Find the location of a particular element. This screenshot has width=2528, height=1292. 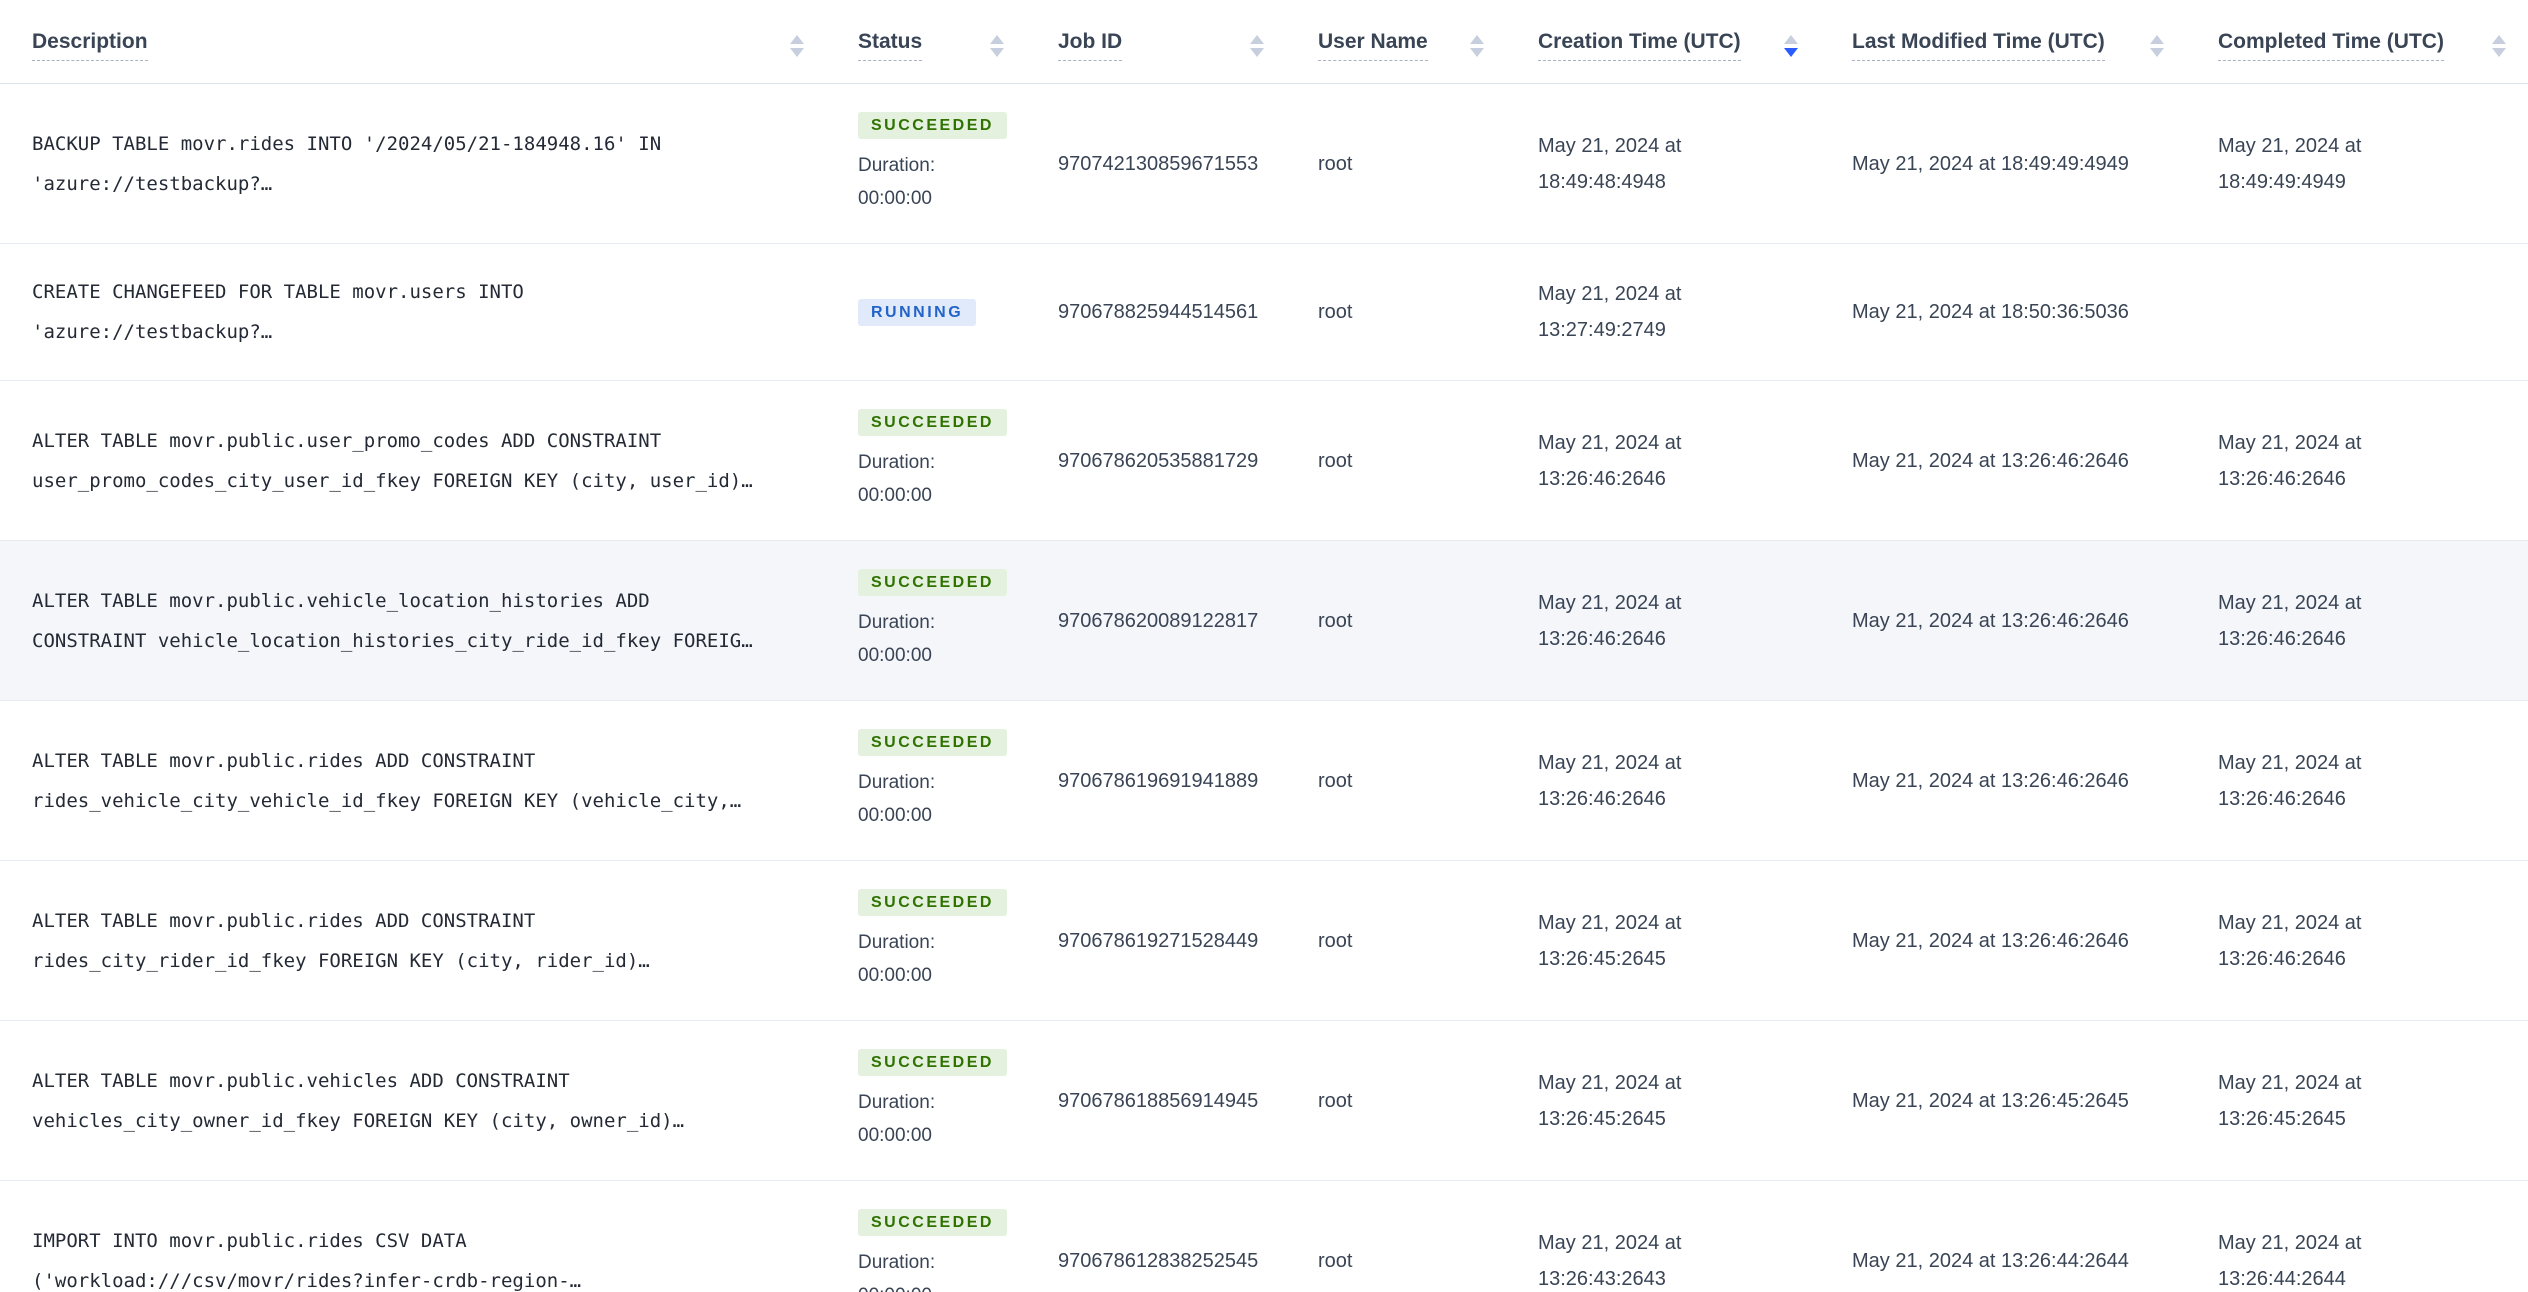

column-header-label: Job ID is located at coordinates (1090, 45).